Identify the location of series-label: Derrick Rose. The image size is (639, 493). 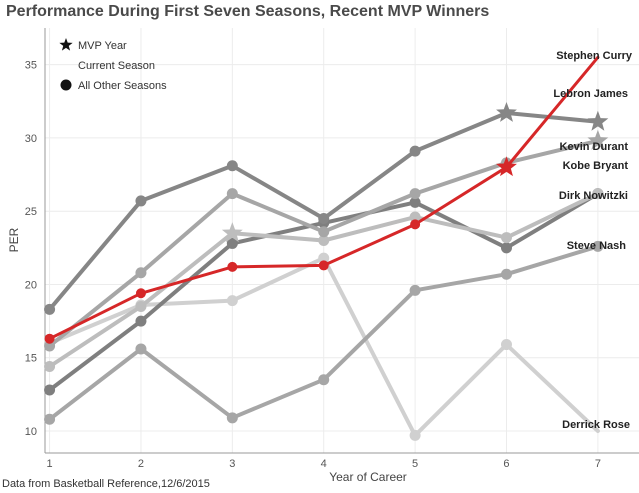
(596, 425).